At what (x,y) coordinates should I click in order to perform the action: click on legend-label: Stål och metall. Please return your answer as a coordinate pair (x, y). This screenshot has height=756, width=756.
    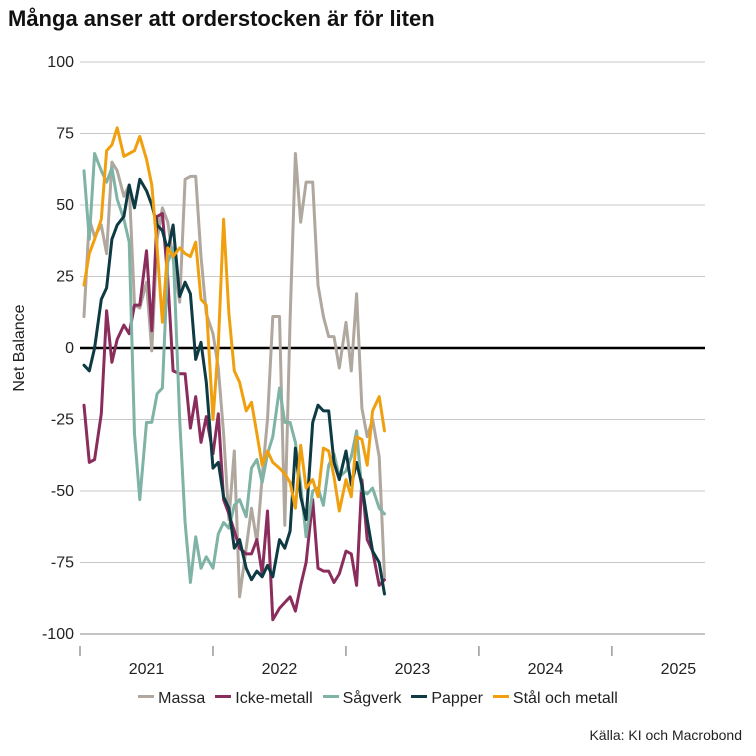
    Looking at the image, I should click on (565, 698).